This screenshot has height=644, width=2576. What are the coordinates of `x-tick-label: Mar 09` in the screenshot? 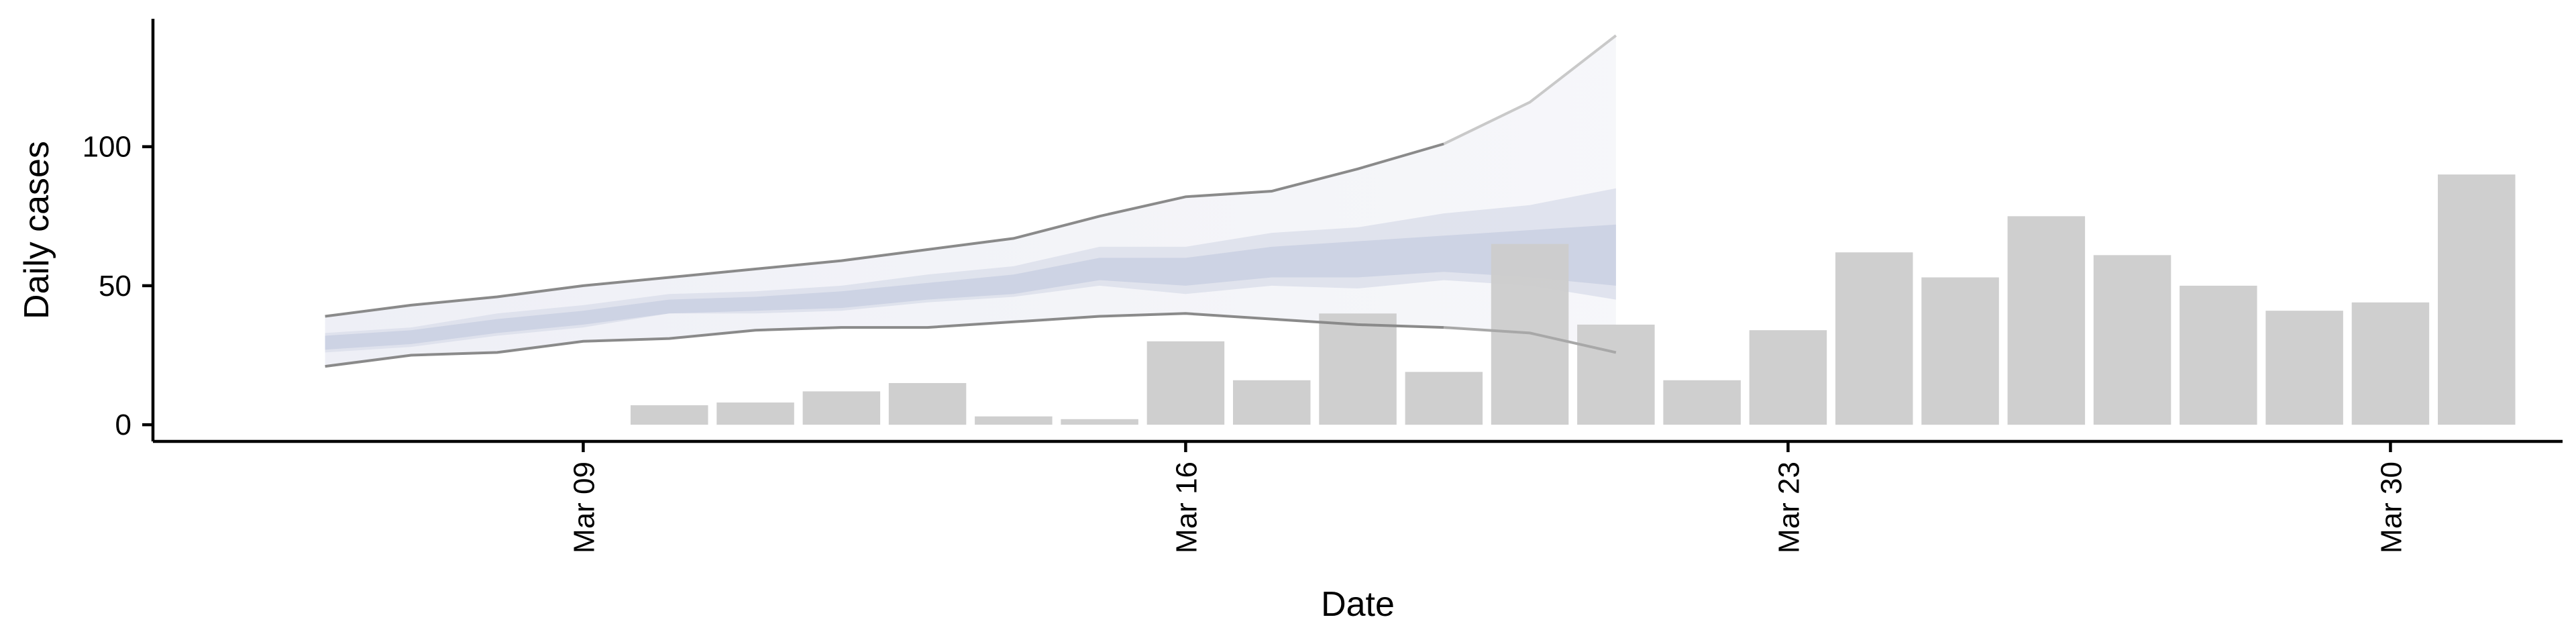 It's located at (584, 507).